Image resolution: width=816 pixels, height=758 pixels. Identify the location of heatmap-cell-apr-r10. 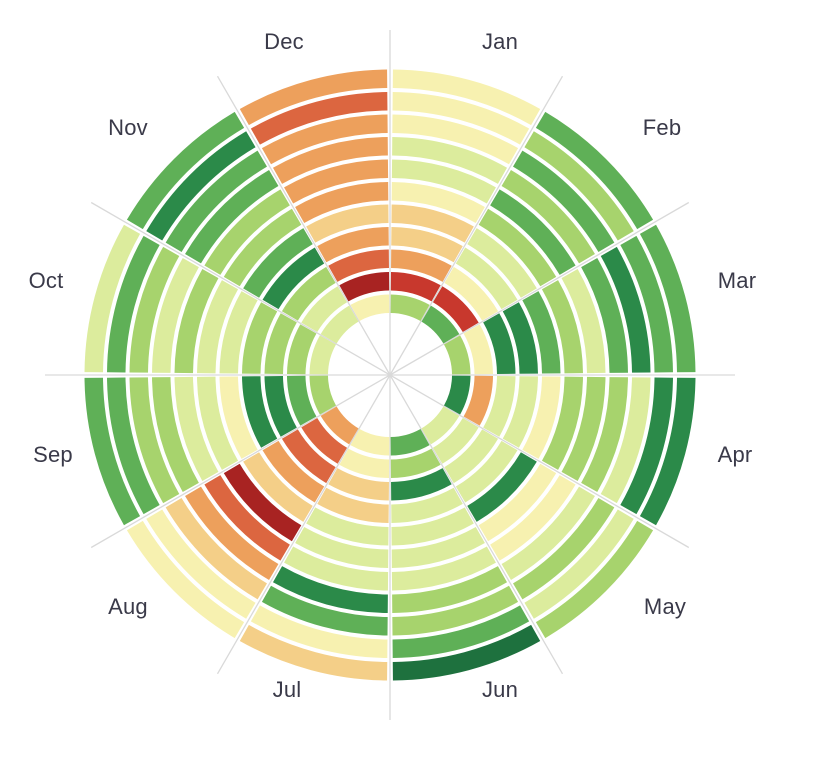
(646, 446).